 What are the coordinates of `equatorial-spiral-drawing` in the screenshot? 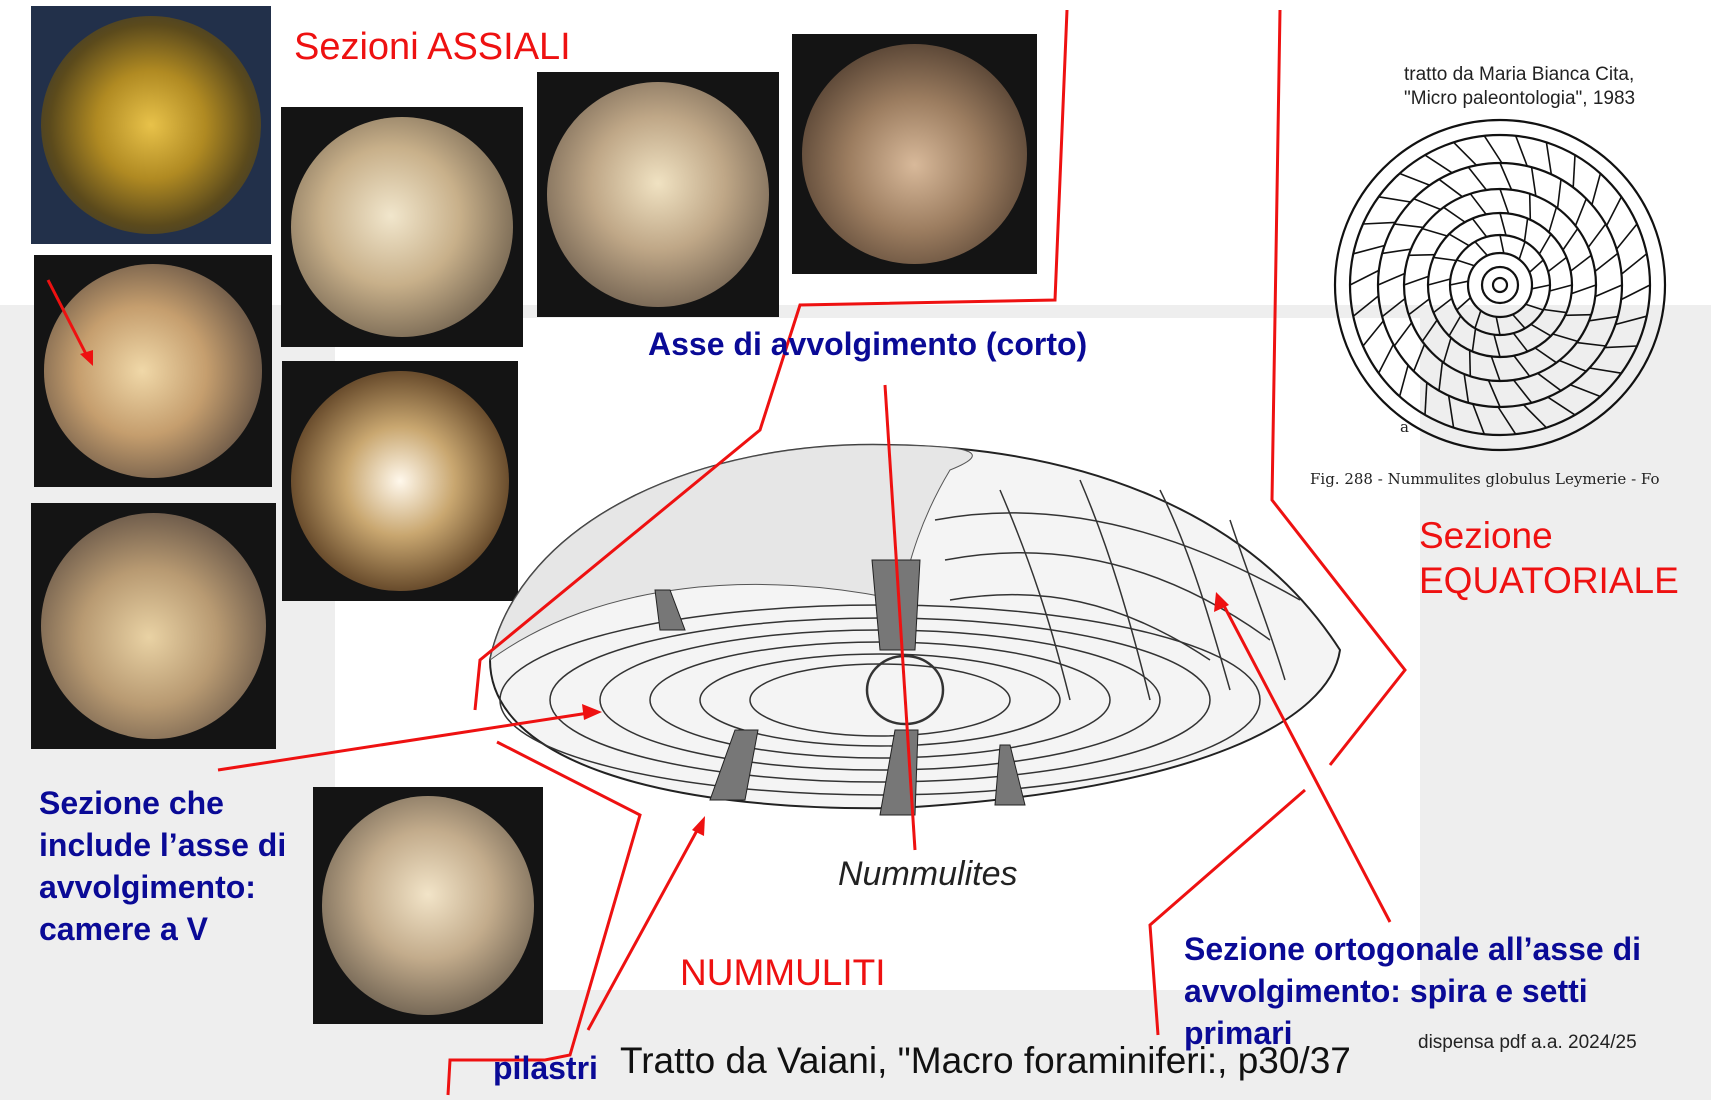 It's located at (1500, 285).